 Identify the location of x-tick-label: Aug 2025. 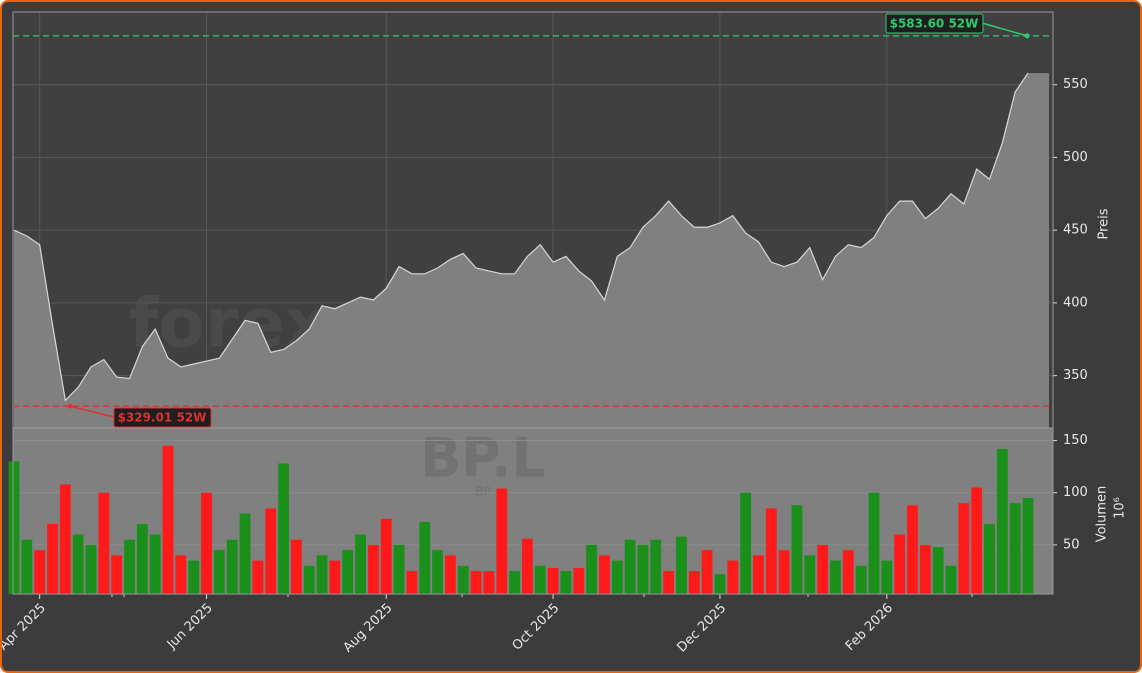
(368, 628).